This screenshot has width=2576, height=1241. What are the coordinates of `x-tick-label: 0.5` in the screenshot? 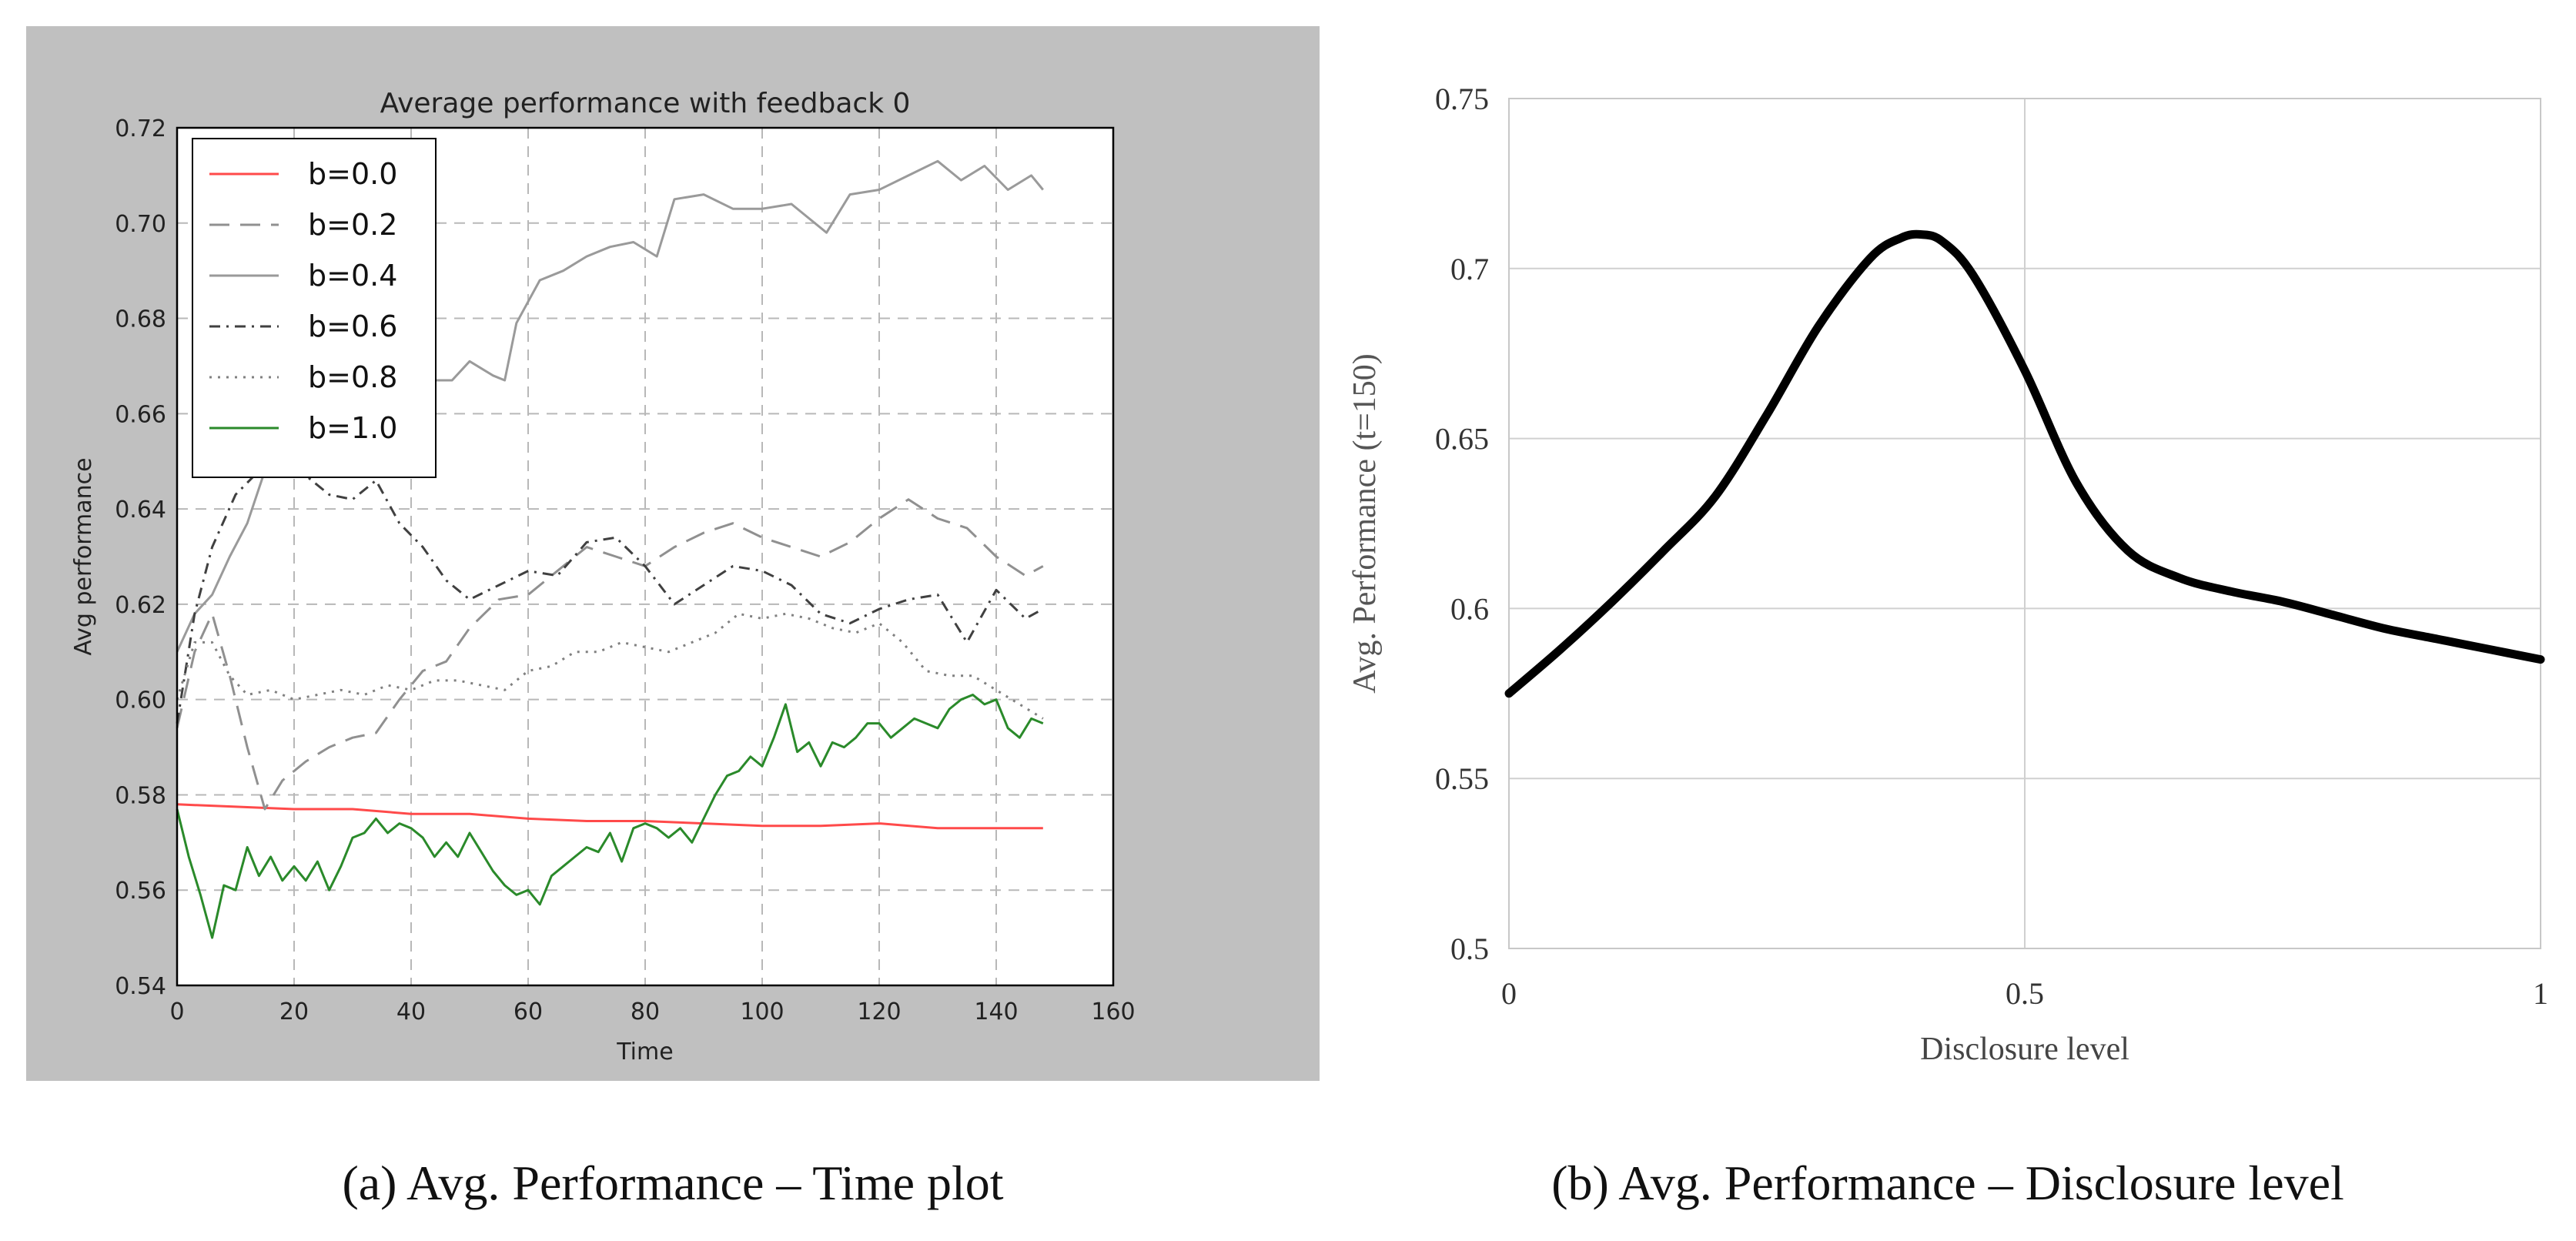 It's located at (2025, 993).